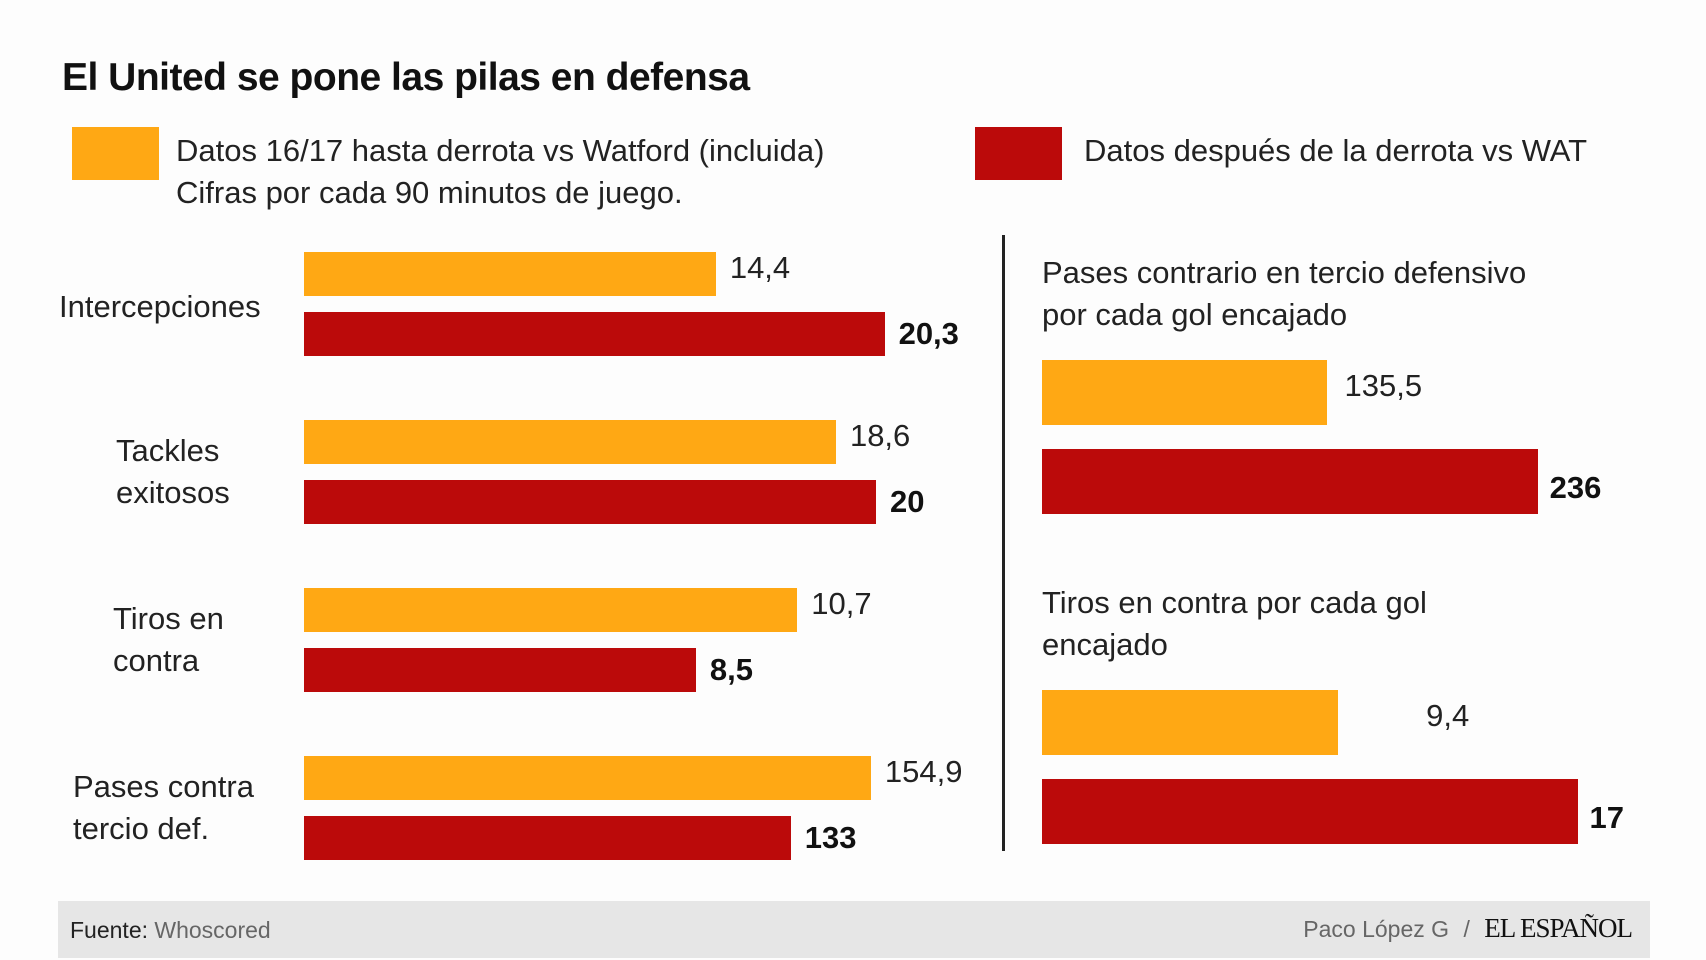  Describe the element at coordinates (1575, 487) in the screenshot. I see `value-label-after: 236` at that location.